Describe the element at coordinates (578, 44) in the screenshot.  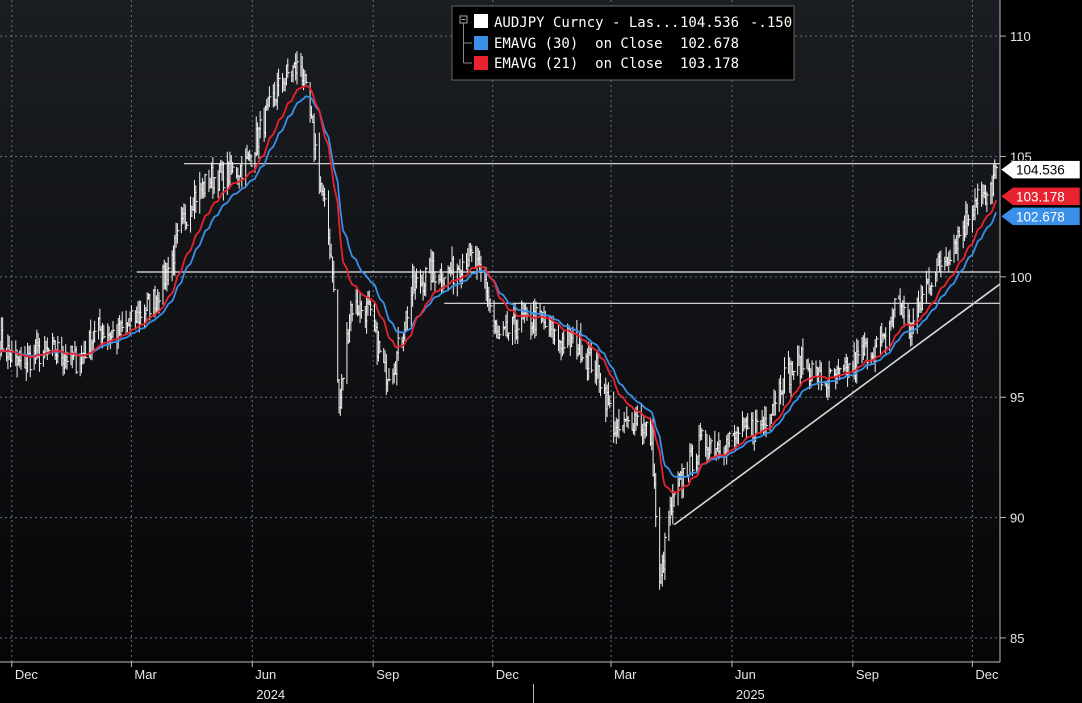
I see `legend-label-ema30: EMAVG (30) on Close` at that location.